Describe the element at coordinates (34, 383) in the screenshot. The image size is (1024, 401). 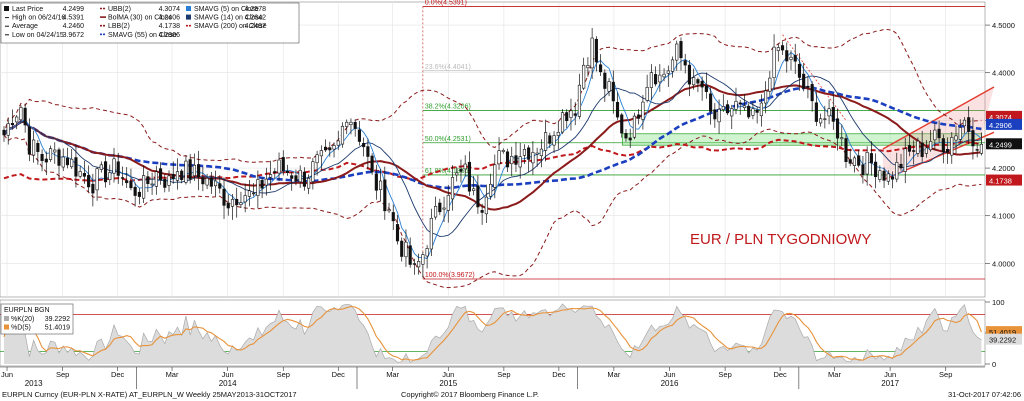
I see `year-label: 2013` at that location.